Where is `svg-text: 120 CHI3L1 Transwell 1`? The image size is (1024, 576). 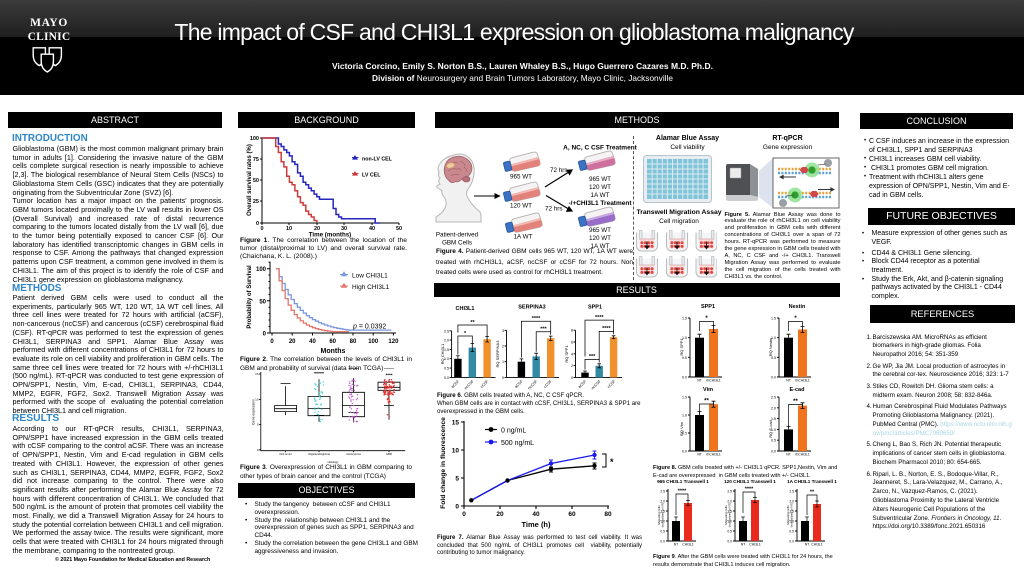 svg-text: 120 CHI3L1 Transwell 1 is located at coordinates (750, 481).